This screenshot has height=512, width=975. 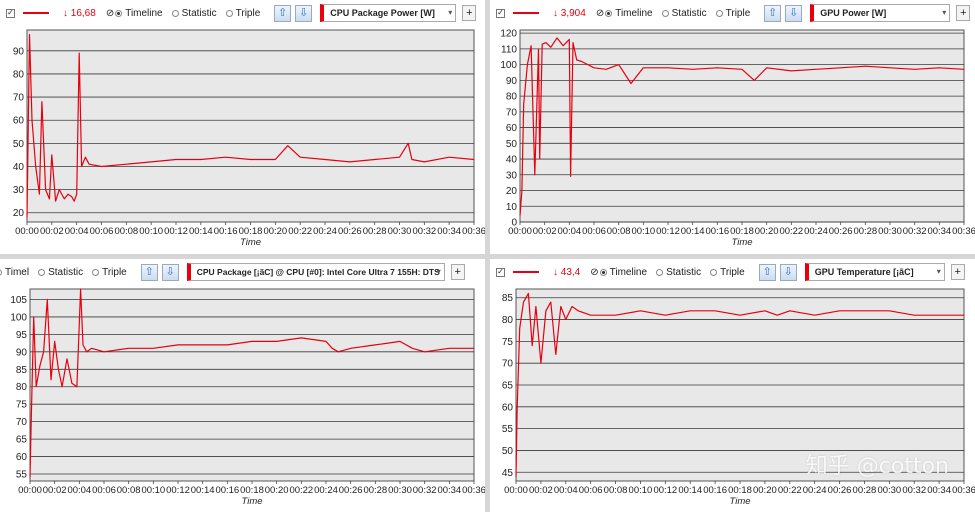 What do you see at coordinates (791, 231) in the screenshot?
I see `x-tick-label: 00:22` at bounding box center [791, 231].